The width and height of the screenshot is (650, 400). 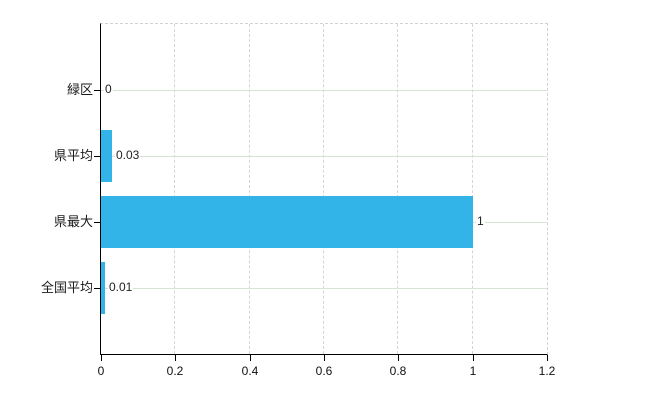 What do you see at coordinates (547, 371) in the screenshot?
I see `x-axis-tick-label: 1.2` at bounding box center [547, 371].